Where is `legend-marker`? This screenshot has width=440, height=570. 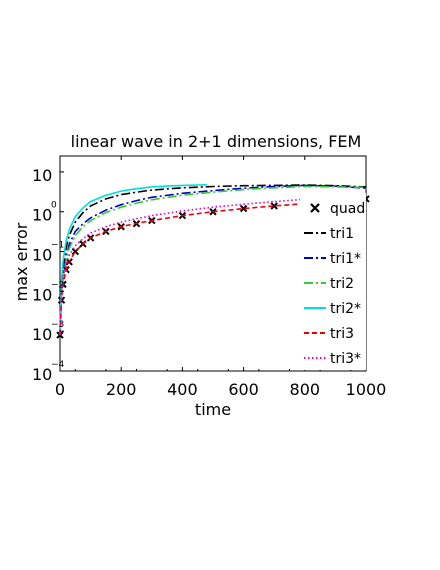
legend-marker is located at coordinates (315, 208).